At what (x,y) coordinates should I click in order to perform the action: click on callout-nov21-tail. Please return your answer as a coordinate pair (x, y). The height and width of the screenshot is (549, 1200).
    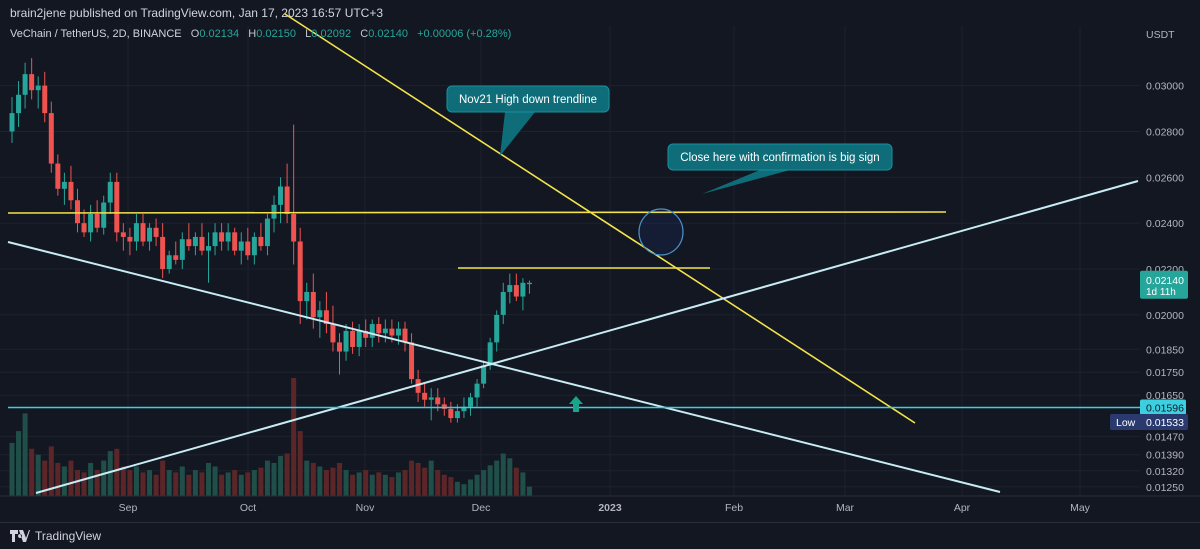
    Looking at the image, I should click on (517, 134).